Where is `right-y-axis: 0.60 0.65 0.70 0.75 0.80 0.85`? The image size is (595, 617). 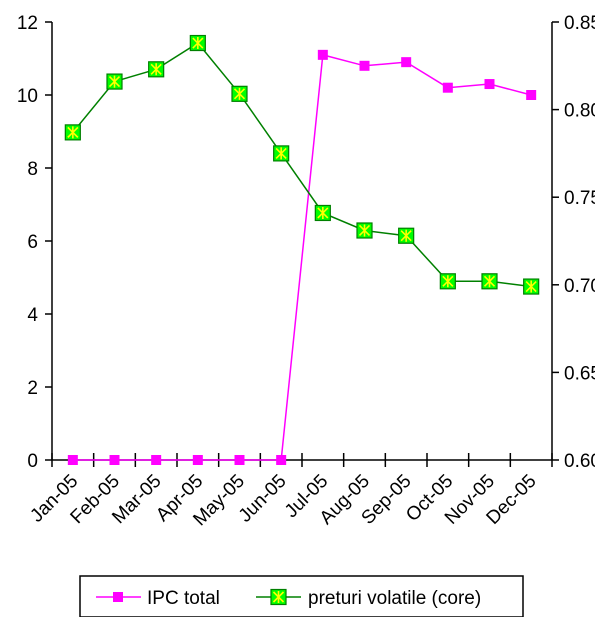
right-y-axis: 0.60 0.65 0.70 0.75 0.80 0.85 is located at coordinates (573, 242).